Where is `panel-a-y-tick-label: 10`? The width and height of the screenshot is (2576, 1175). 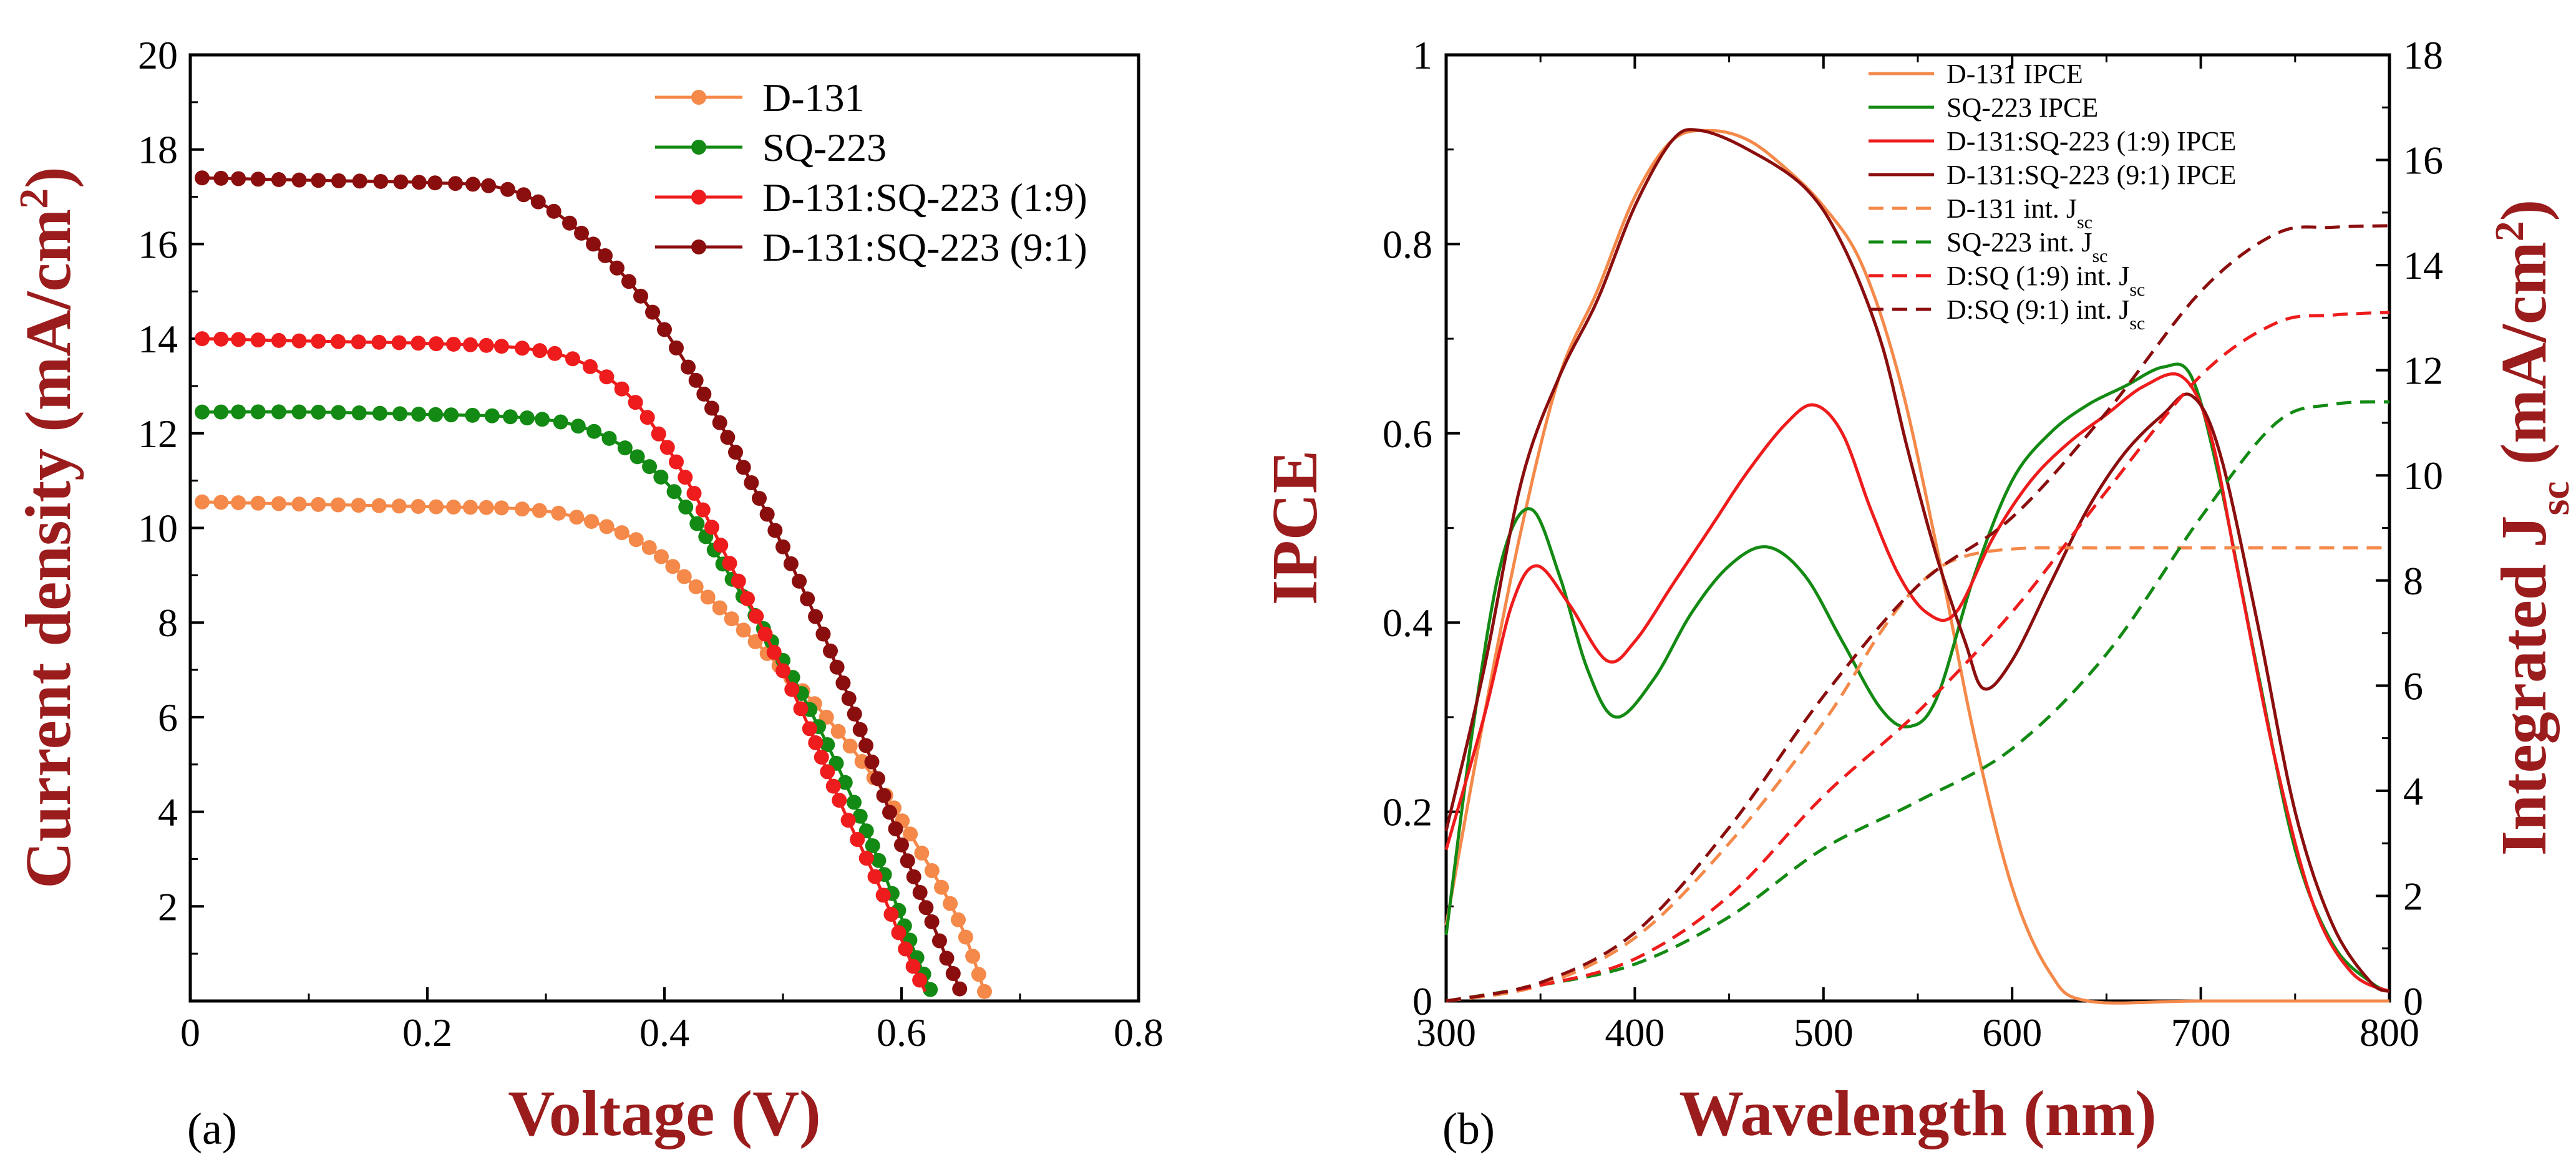 panel-a-y-tick-label: 10 is located at coordinates (158, 528).